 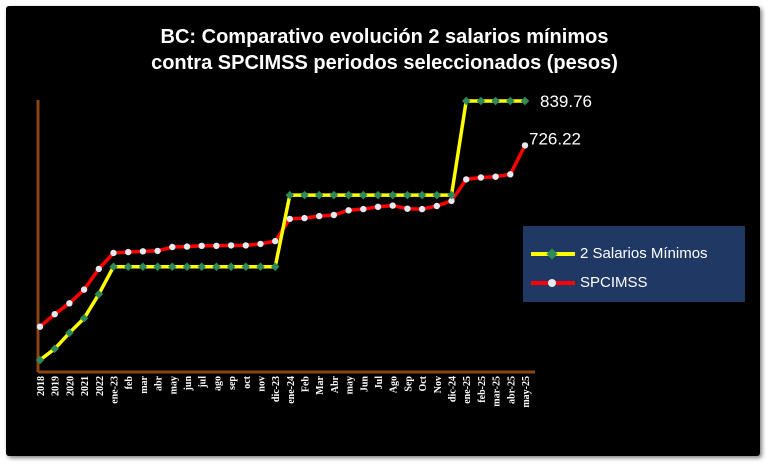 What do you see at coordinates (552, 254) in the screenshot?
I see `legend-marker-salarios` at bounding box center [552, 254].